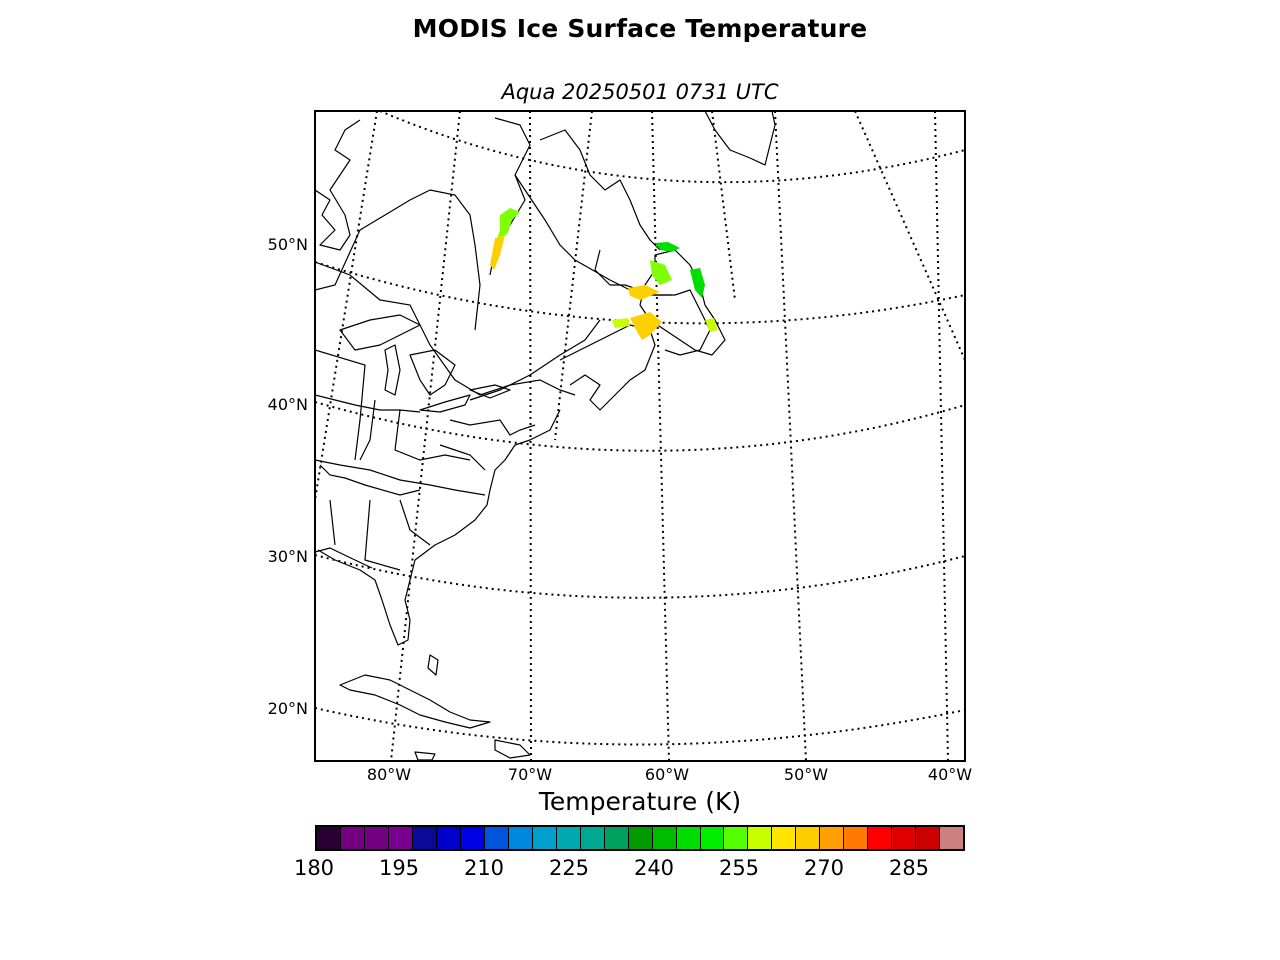  What do you see at coordinates (640, 726) in the screenshot?
I see `latitude-line-20n` at bounding box center [640, 726].